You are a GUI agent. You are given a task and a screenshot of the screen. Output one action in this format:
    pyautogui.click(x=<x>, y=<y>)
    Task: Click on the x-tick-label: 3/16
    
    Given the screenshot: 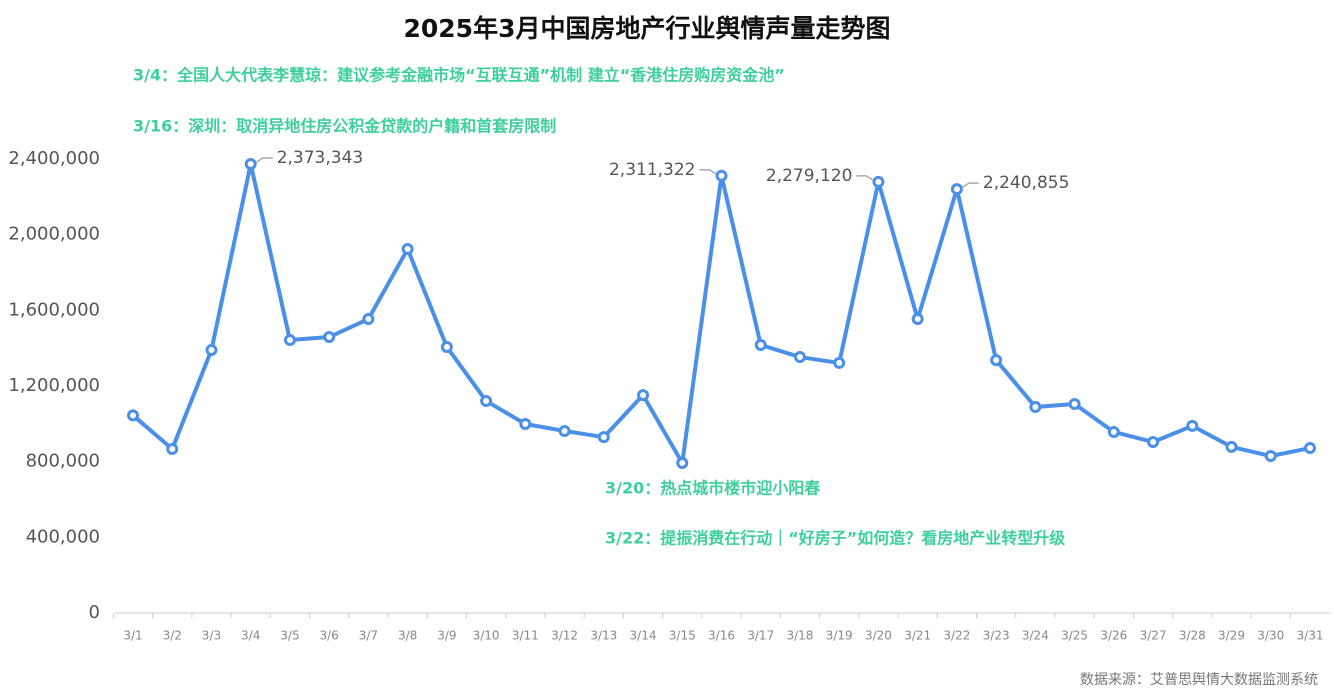 What is the action you would take?
    pyautogui.click(x=721, y=636)
    